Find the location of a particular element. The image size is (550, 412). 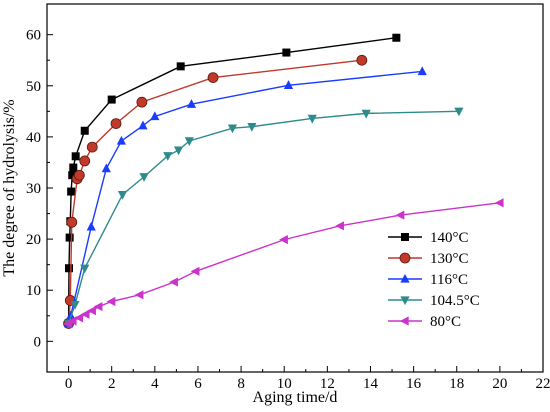

x-tick-label: 16 is located at coordinates (414, 384).